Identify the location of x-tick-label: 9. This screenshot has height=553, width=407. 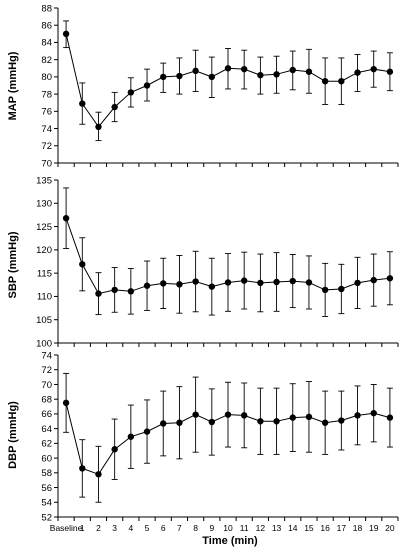
(211, 528).